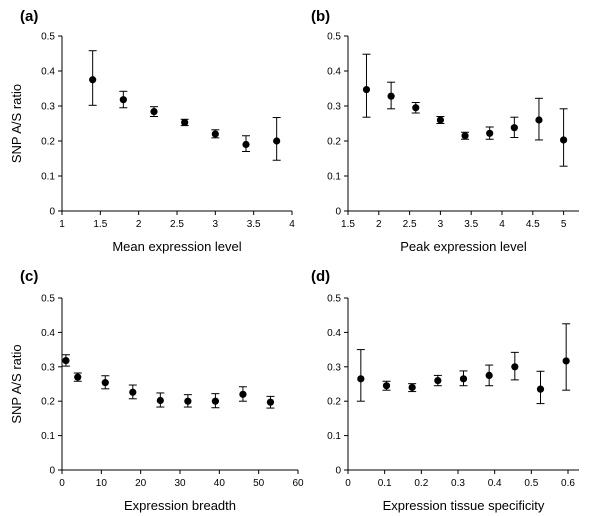 The height and width of the screenshot is (516, 600). What do you see at coordinates (564, 224) in the screenshot?
I see `x-tick-label: 5` at bounding box center [564, 224].